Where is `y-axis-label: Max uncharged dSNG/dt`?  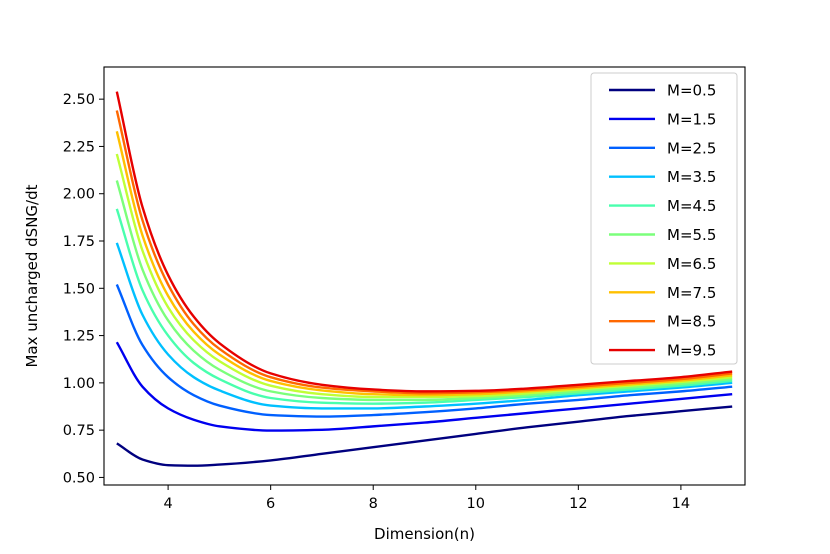 y-axis-label: Max uncharged dSNG/dt is located at coordinates (32, 275).